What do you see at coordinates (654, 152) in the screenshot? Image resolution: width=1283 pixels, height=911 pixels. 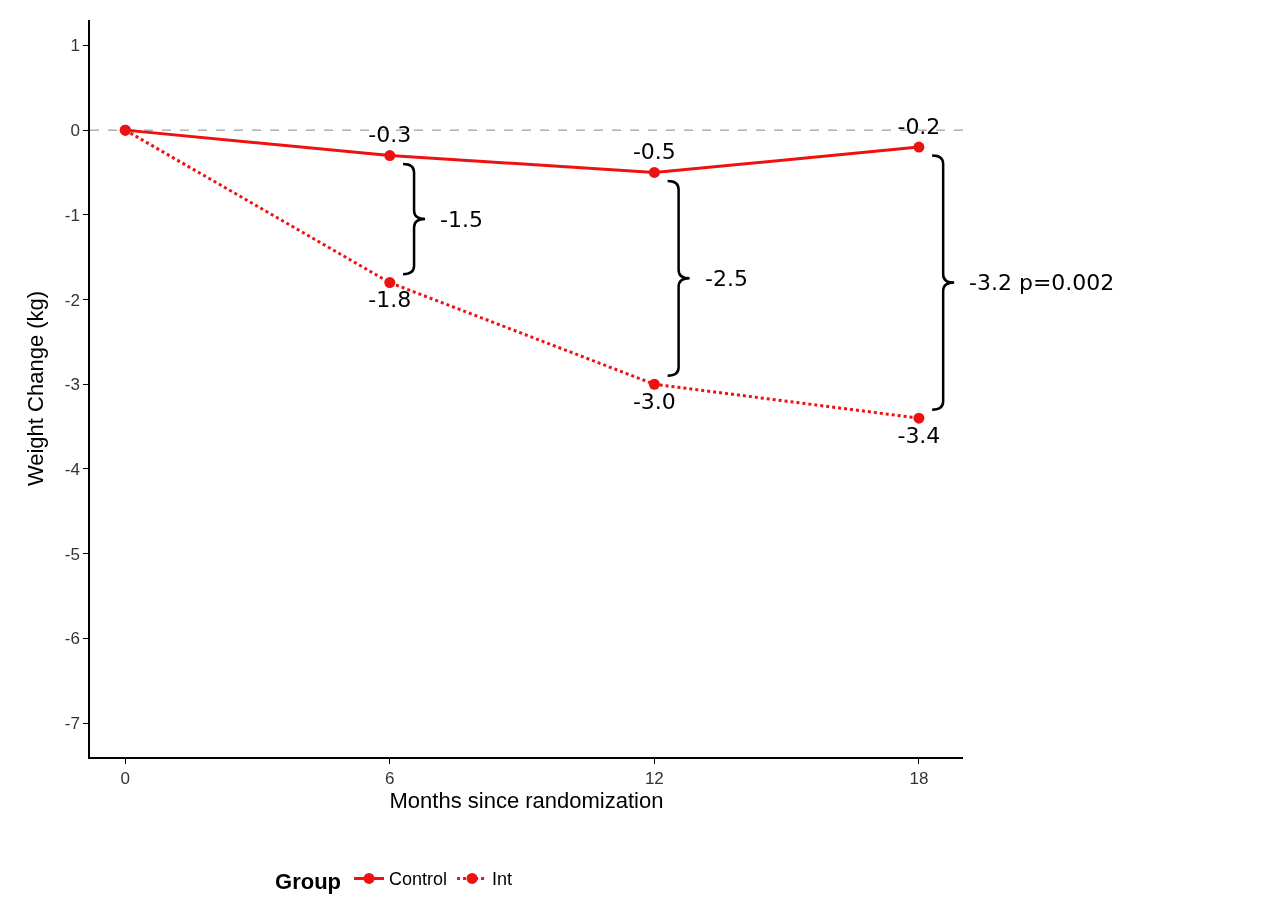 I see `data-label: -0.5` at bounding box center [654, 152].